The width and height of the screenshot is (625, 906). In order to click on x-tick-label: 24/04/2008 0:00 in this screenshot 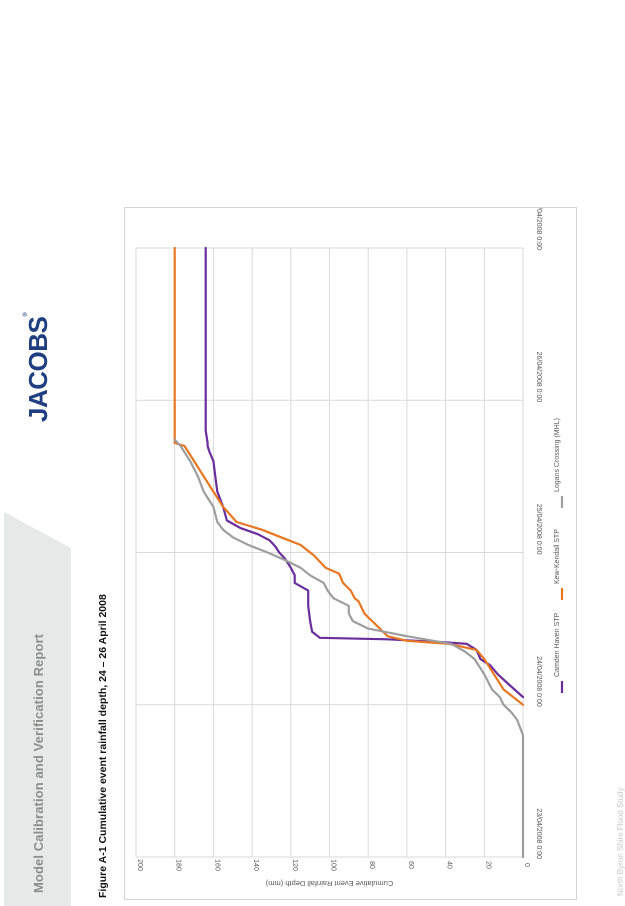, I will do `click(538, 681)`.